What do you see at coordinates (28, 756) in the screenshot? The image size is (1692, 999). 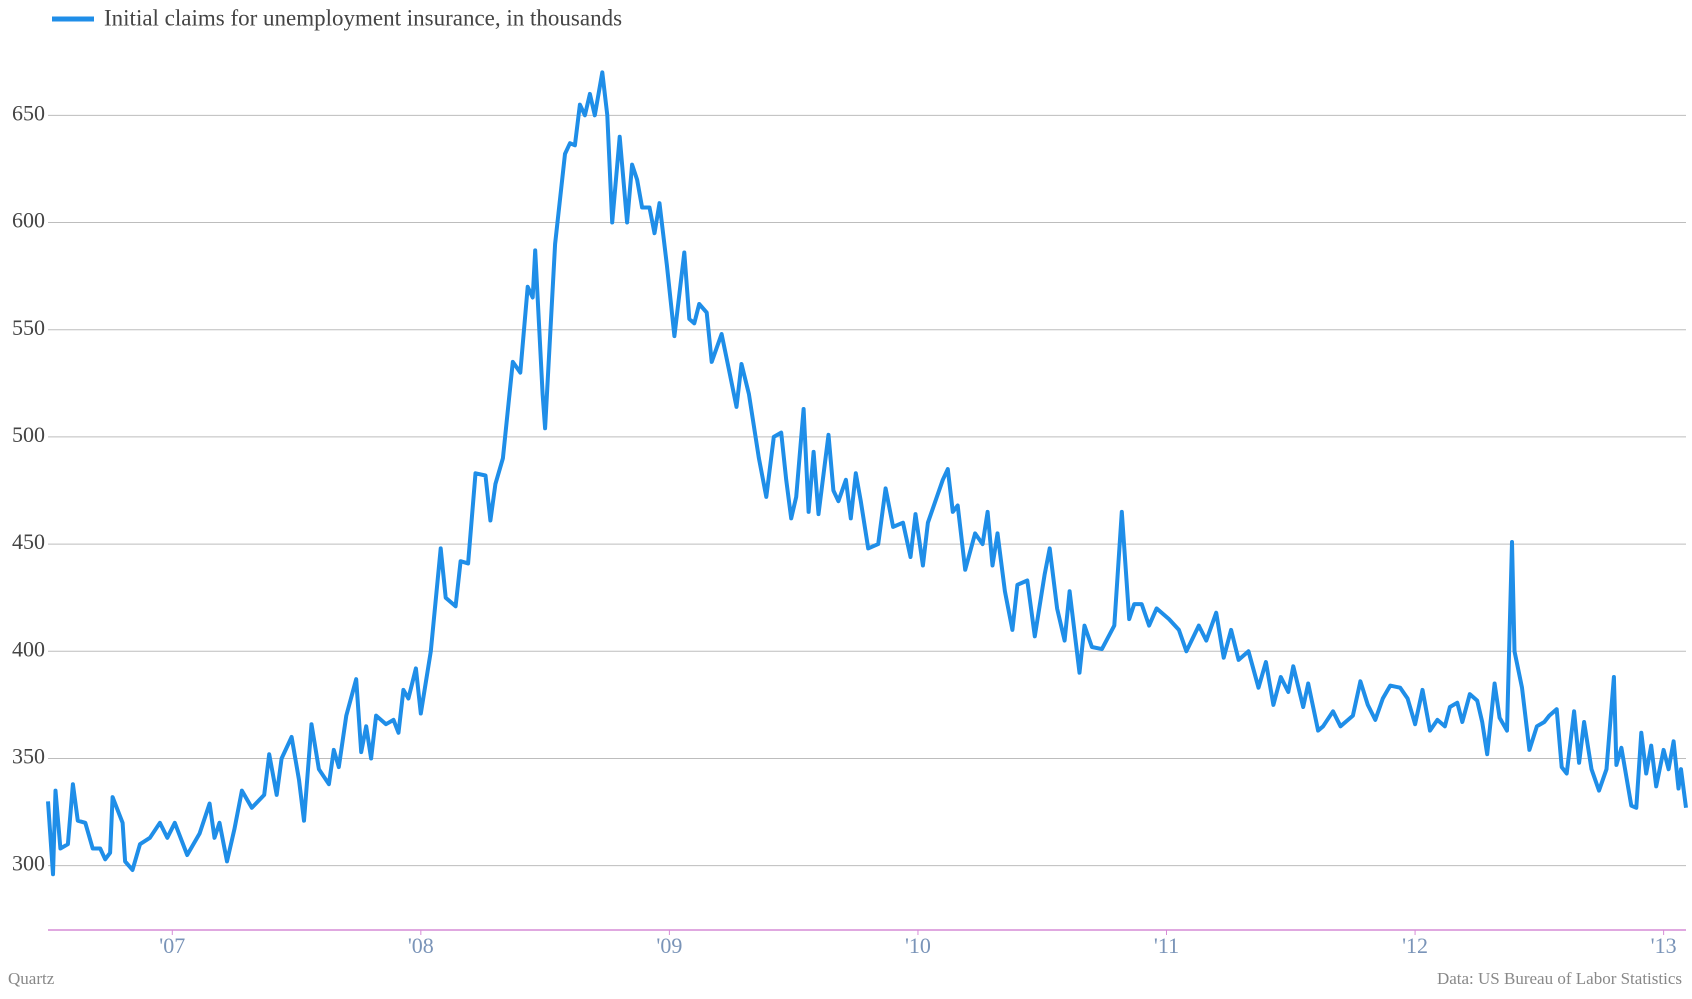 I see `y-tick-label: 350` at bounding box center [28, 756].